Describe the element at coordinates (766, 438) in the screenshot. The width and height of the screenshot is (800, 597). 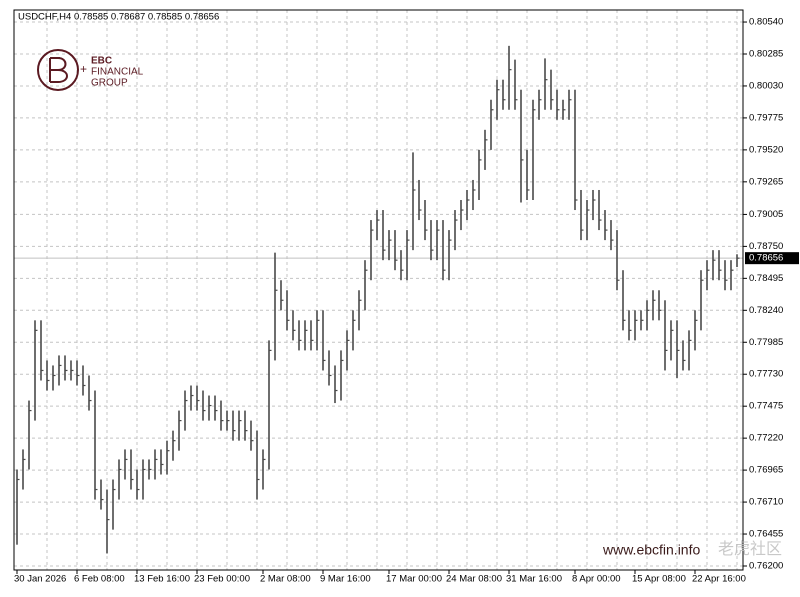
I see `y-tick-label: 0.77220` at that location.